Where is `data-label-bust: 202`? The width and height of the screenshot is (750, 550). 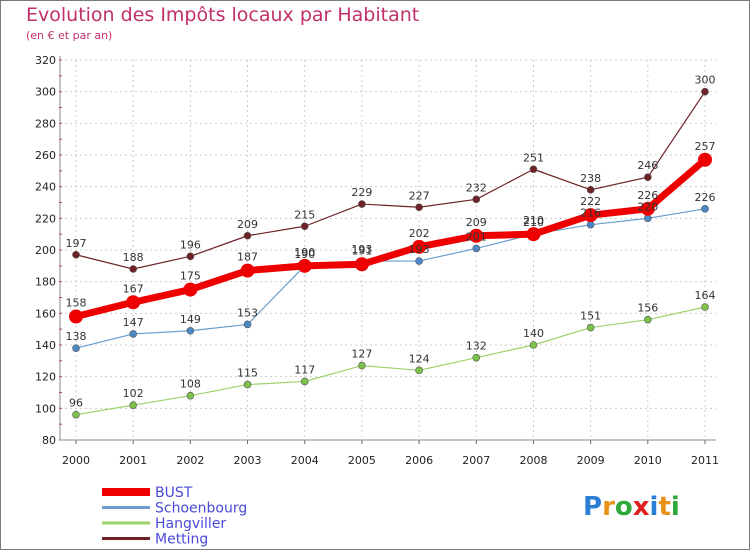
data-label-bust: 202 is located at coordinates (419, 233).